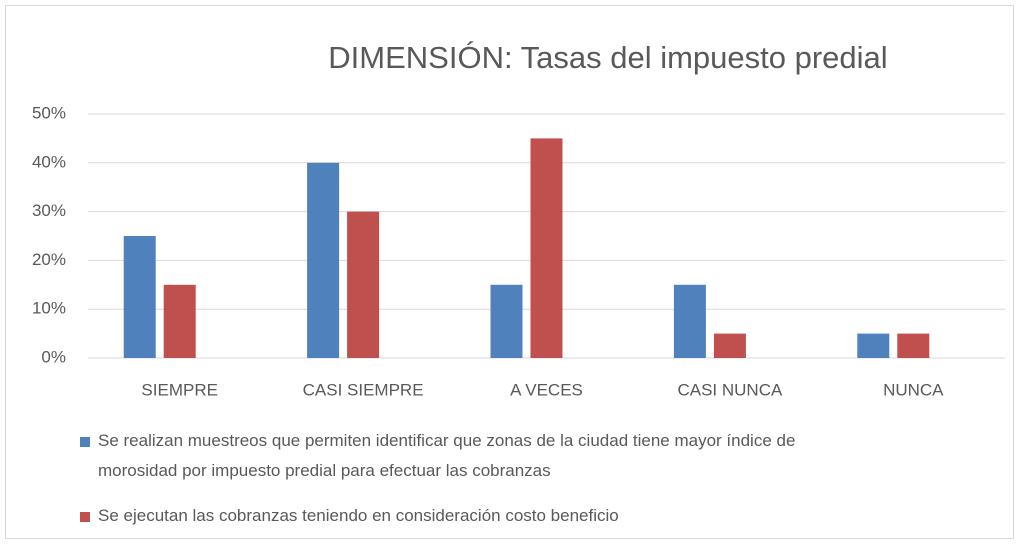 This screenshot has height=544, width=1019. What do you see at coordinates (49, 259) in the screenshot?
I see `y-tick-label: 20%` at bounding box center [49, 259].